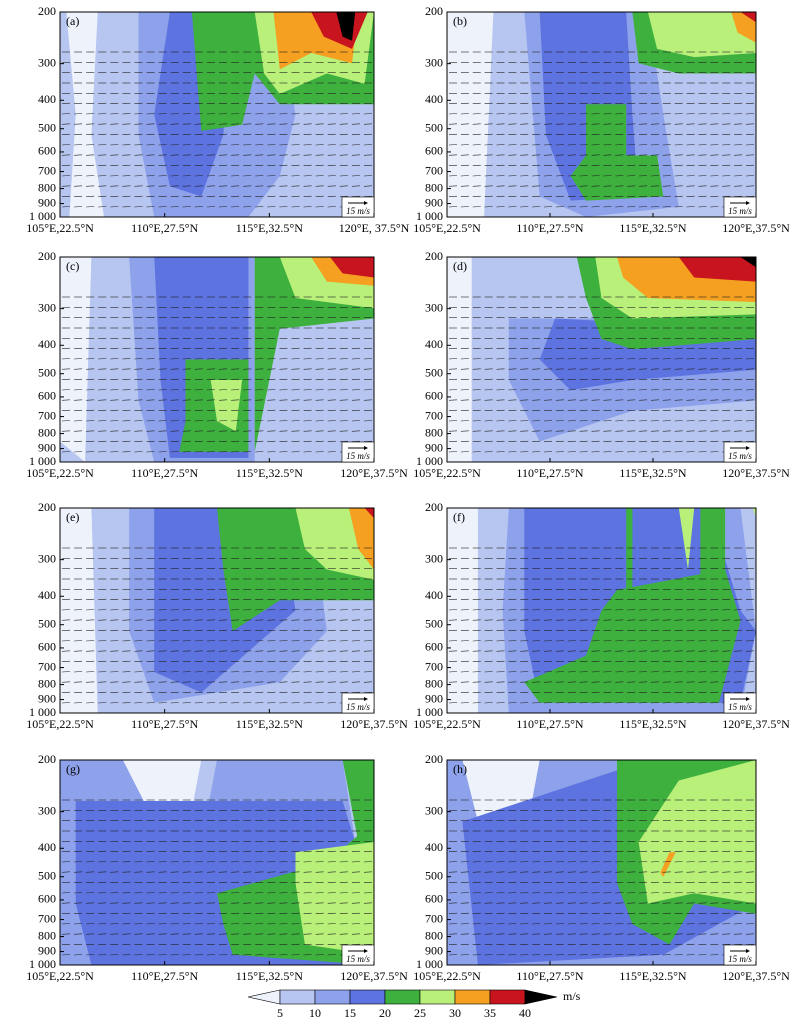 The image size is (798, 1024). I want to click on y-tick-label: 700, so click(434, 666).